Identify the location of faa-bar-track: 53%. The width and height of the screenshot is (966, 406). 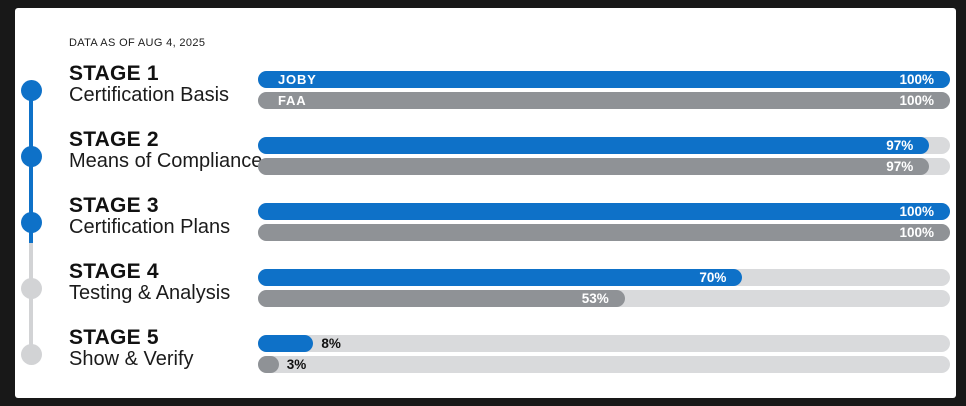
(604, 298).